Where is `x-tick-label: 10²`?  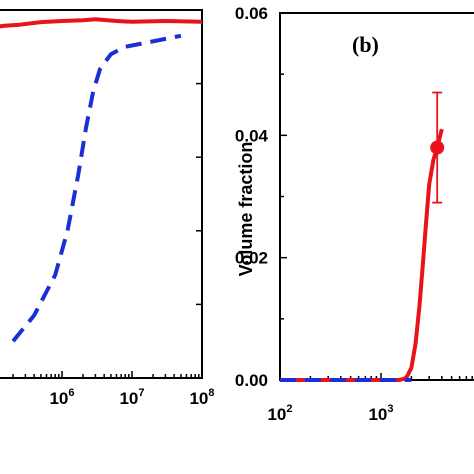 x-tick-label: 10² is located at coordinates (279, 413).